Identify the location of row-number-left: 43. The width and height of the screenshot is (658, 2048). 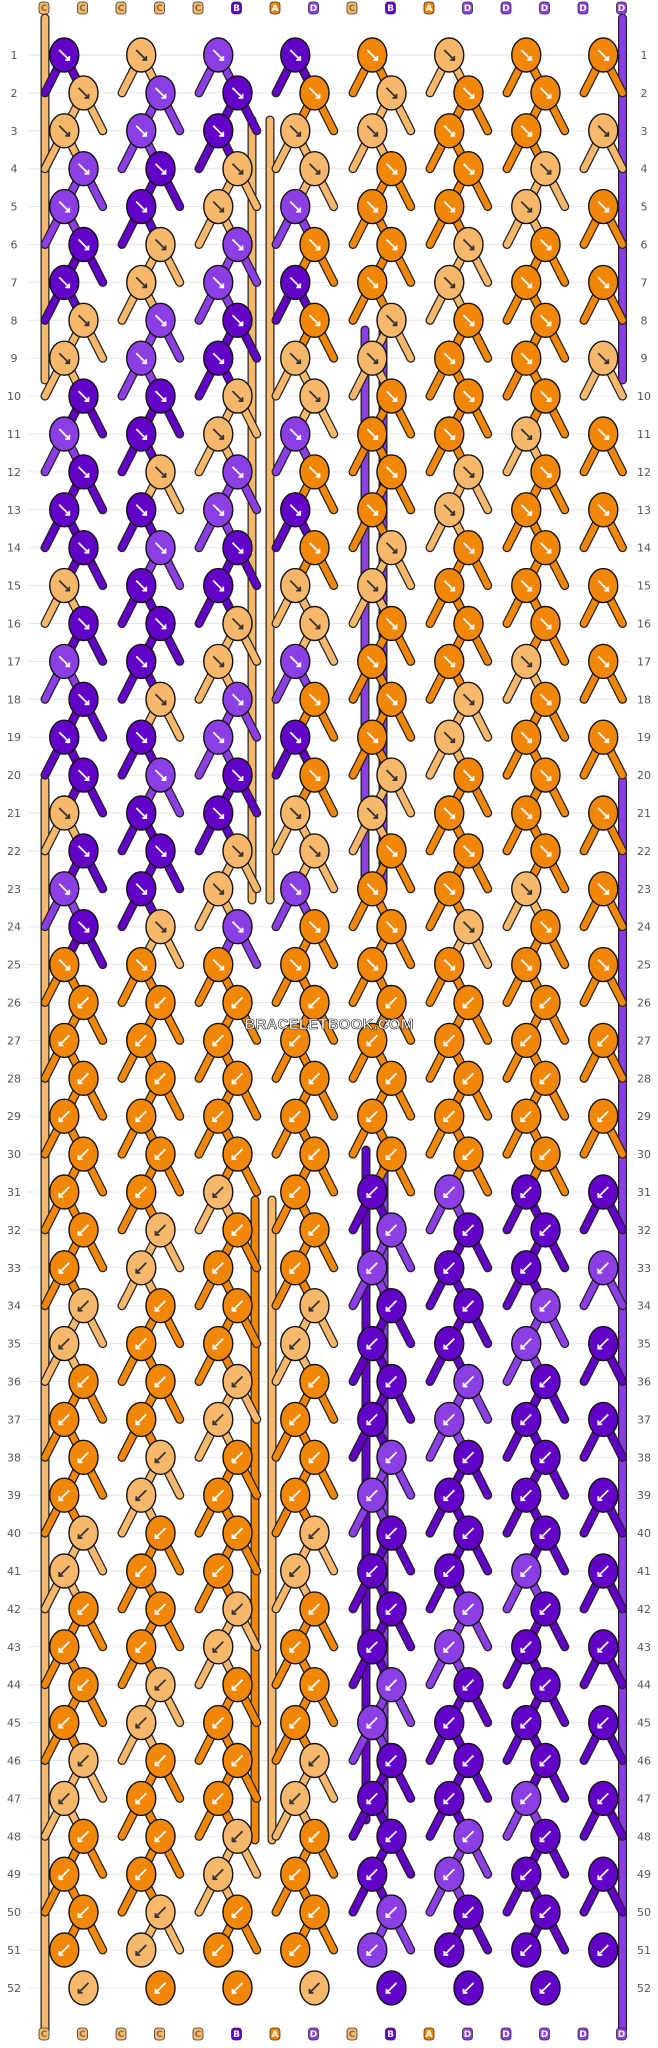
(14, 1647).